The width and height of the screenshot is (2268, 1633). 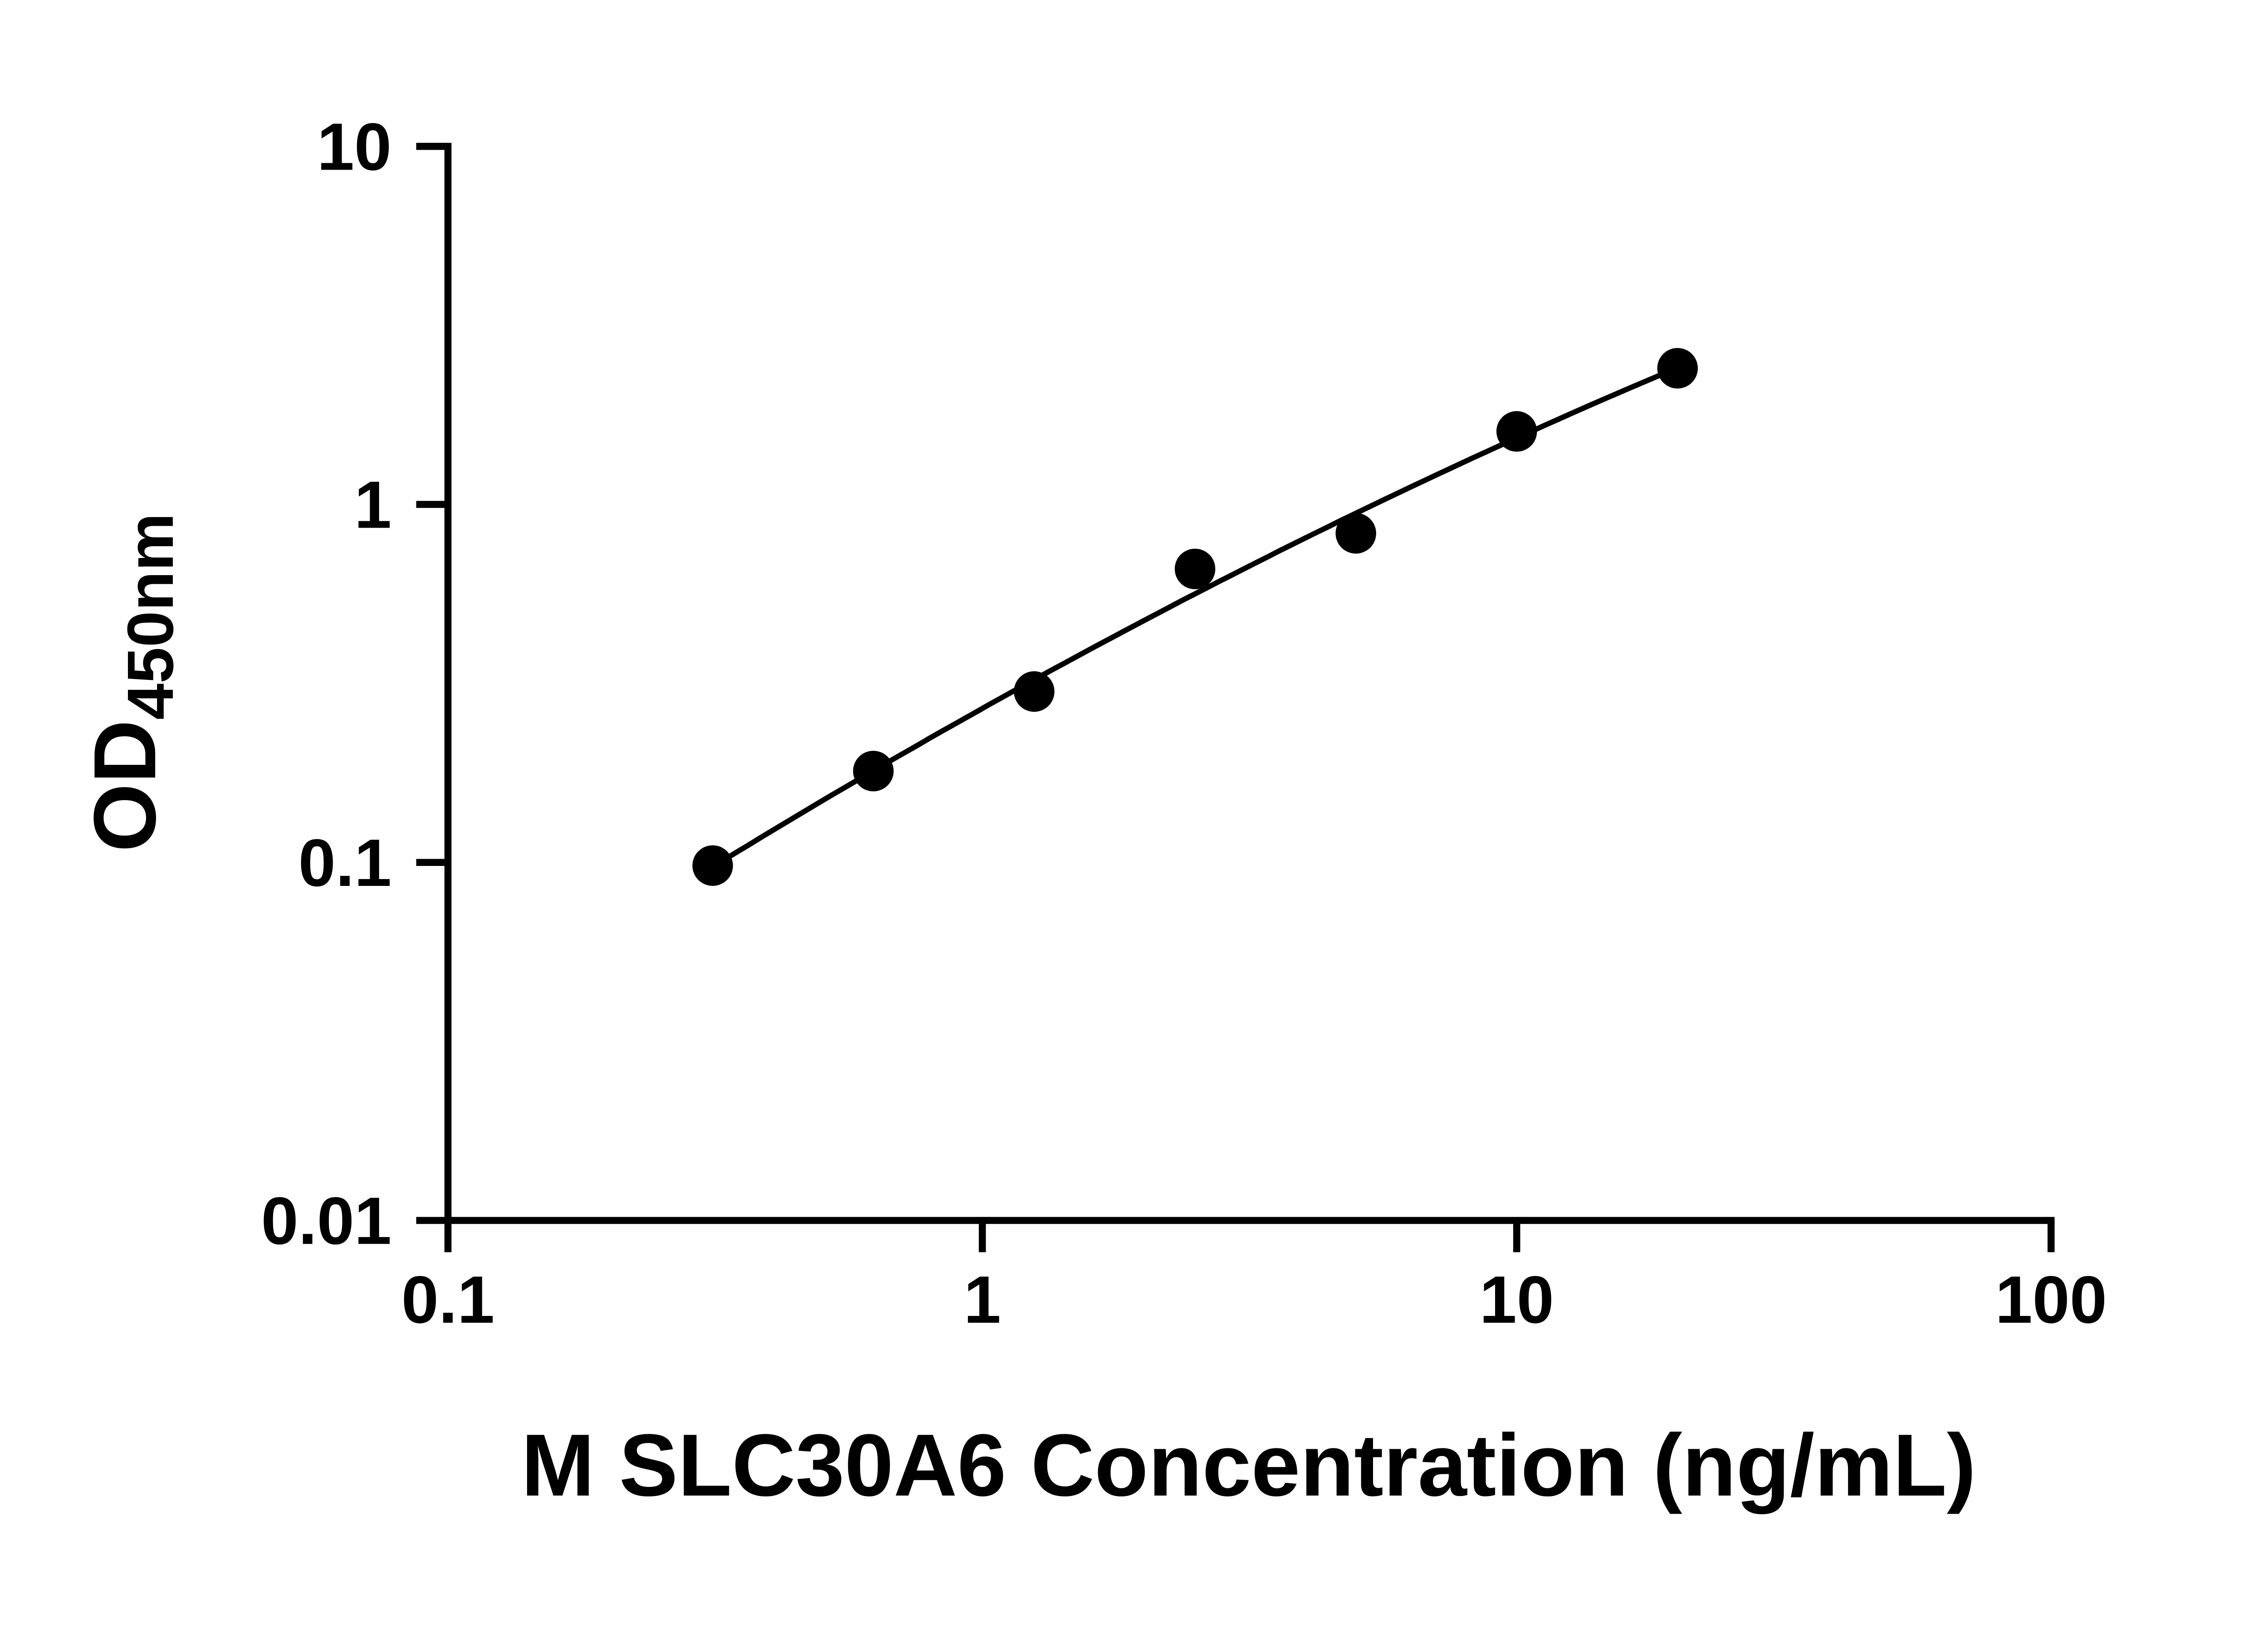 I want to click on y-axis-title-main: OD, so click(x=125, y=786).